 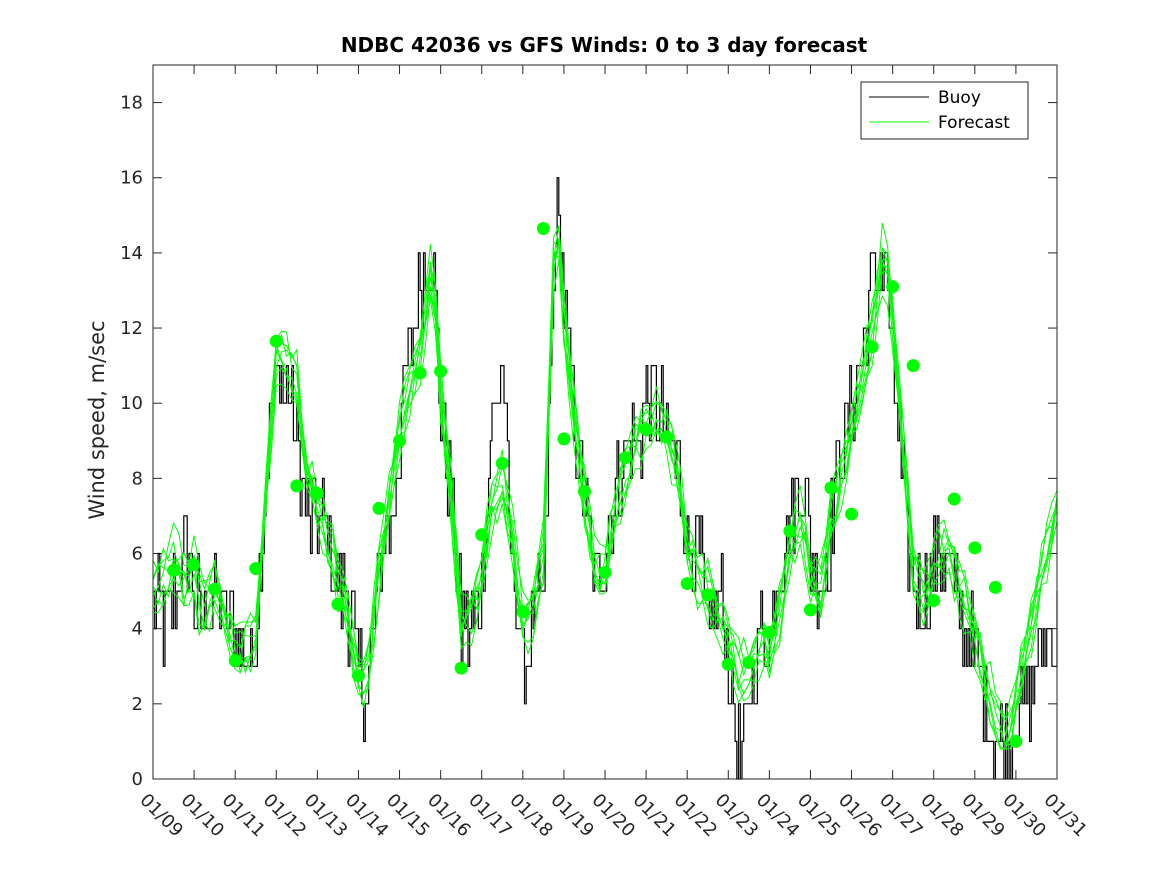 What do you see at coordinates (137, 629) in the screenshot?
I see `y-tick-label: 4` at bounding box center [137, 629].